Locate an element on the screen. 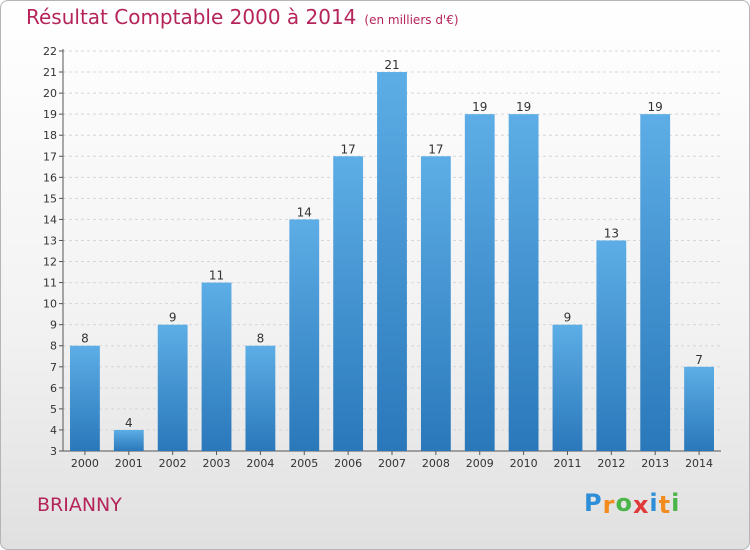 The height and width of the screenshot is (550, 750). bar-2008 is located at coordinates (435, 303).